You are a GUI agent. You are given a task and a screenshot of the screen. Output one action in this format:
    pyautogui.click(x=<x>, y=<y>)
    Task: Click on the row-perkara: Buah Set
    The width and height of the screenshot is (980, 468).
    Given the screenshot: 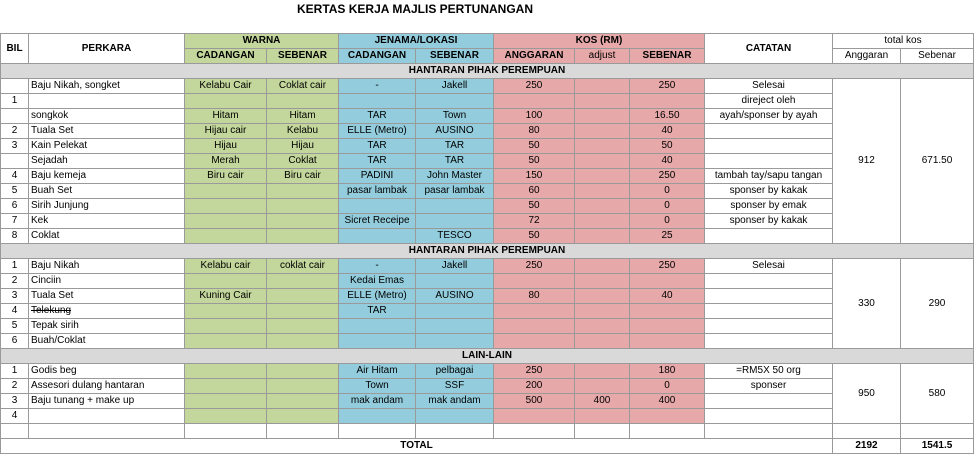 What is the action you would take?
    pyautogui.click(x=106, y=191)
    